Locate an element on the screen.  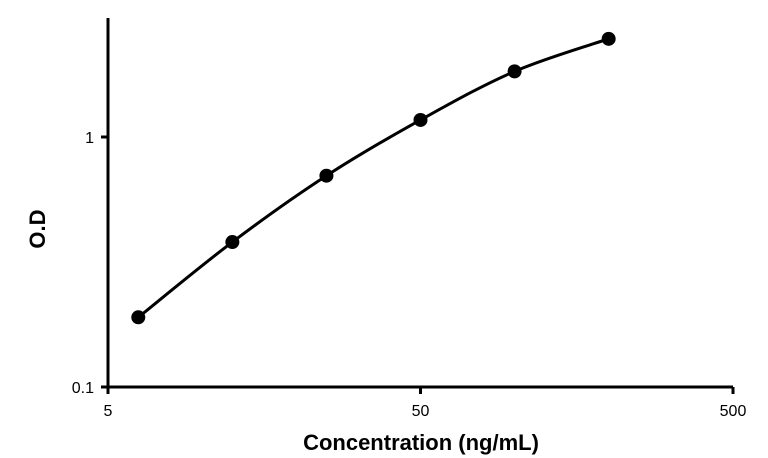
y-tick-label: 1 is located at coordinates (89, 138).